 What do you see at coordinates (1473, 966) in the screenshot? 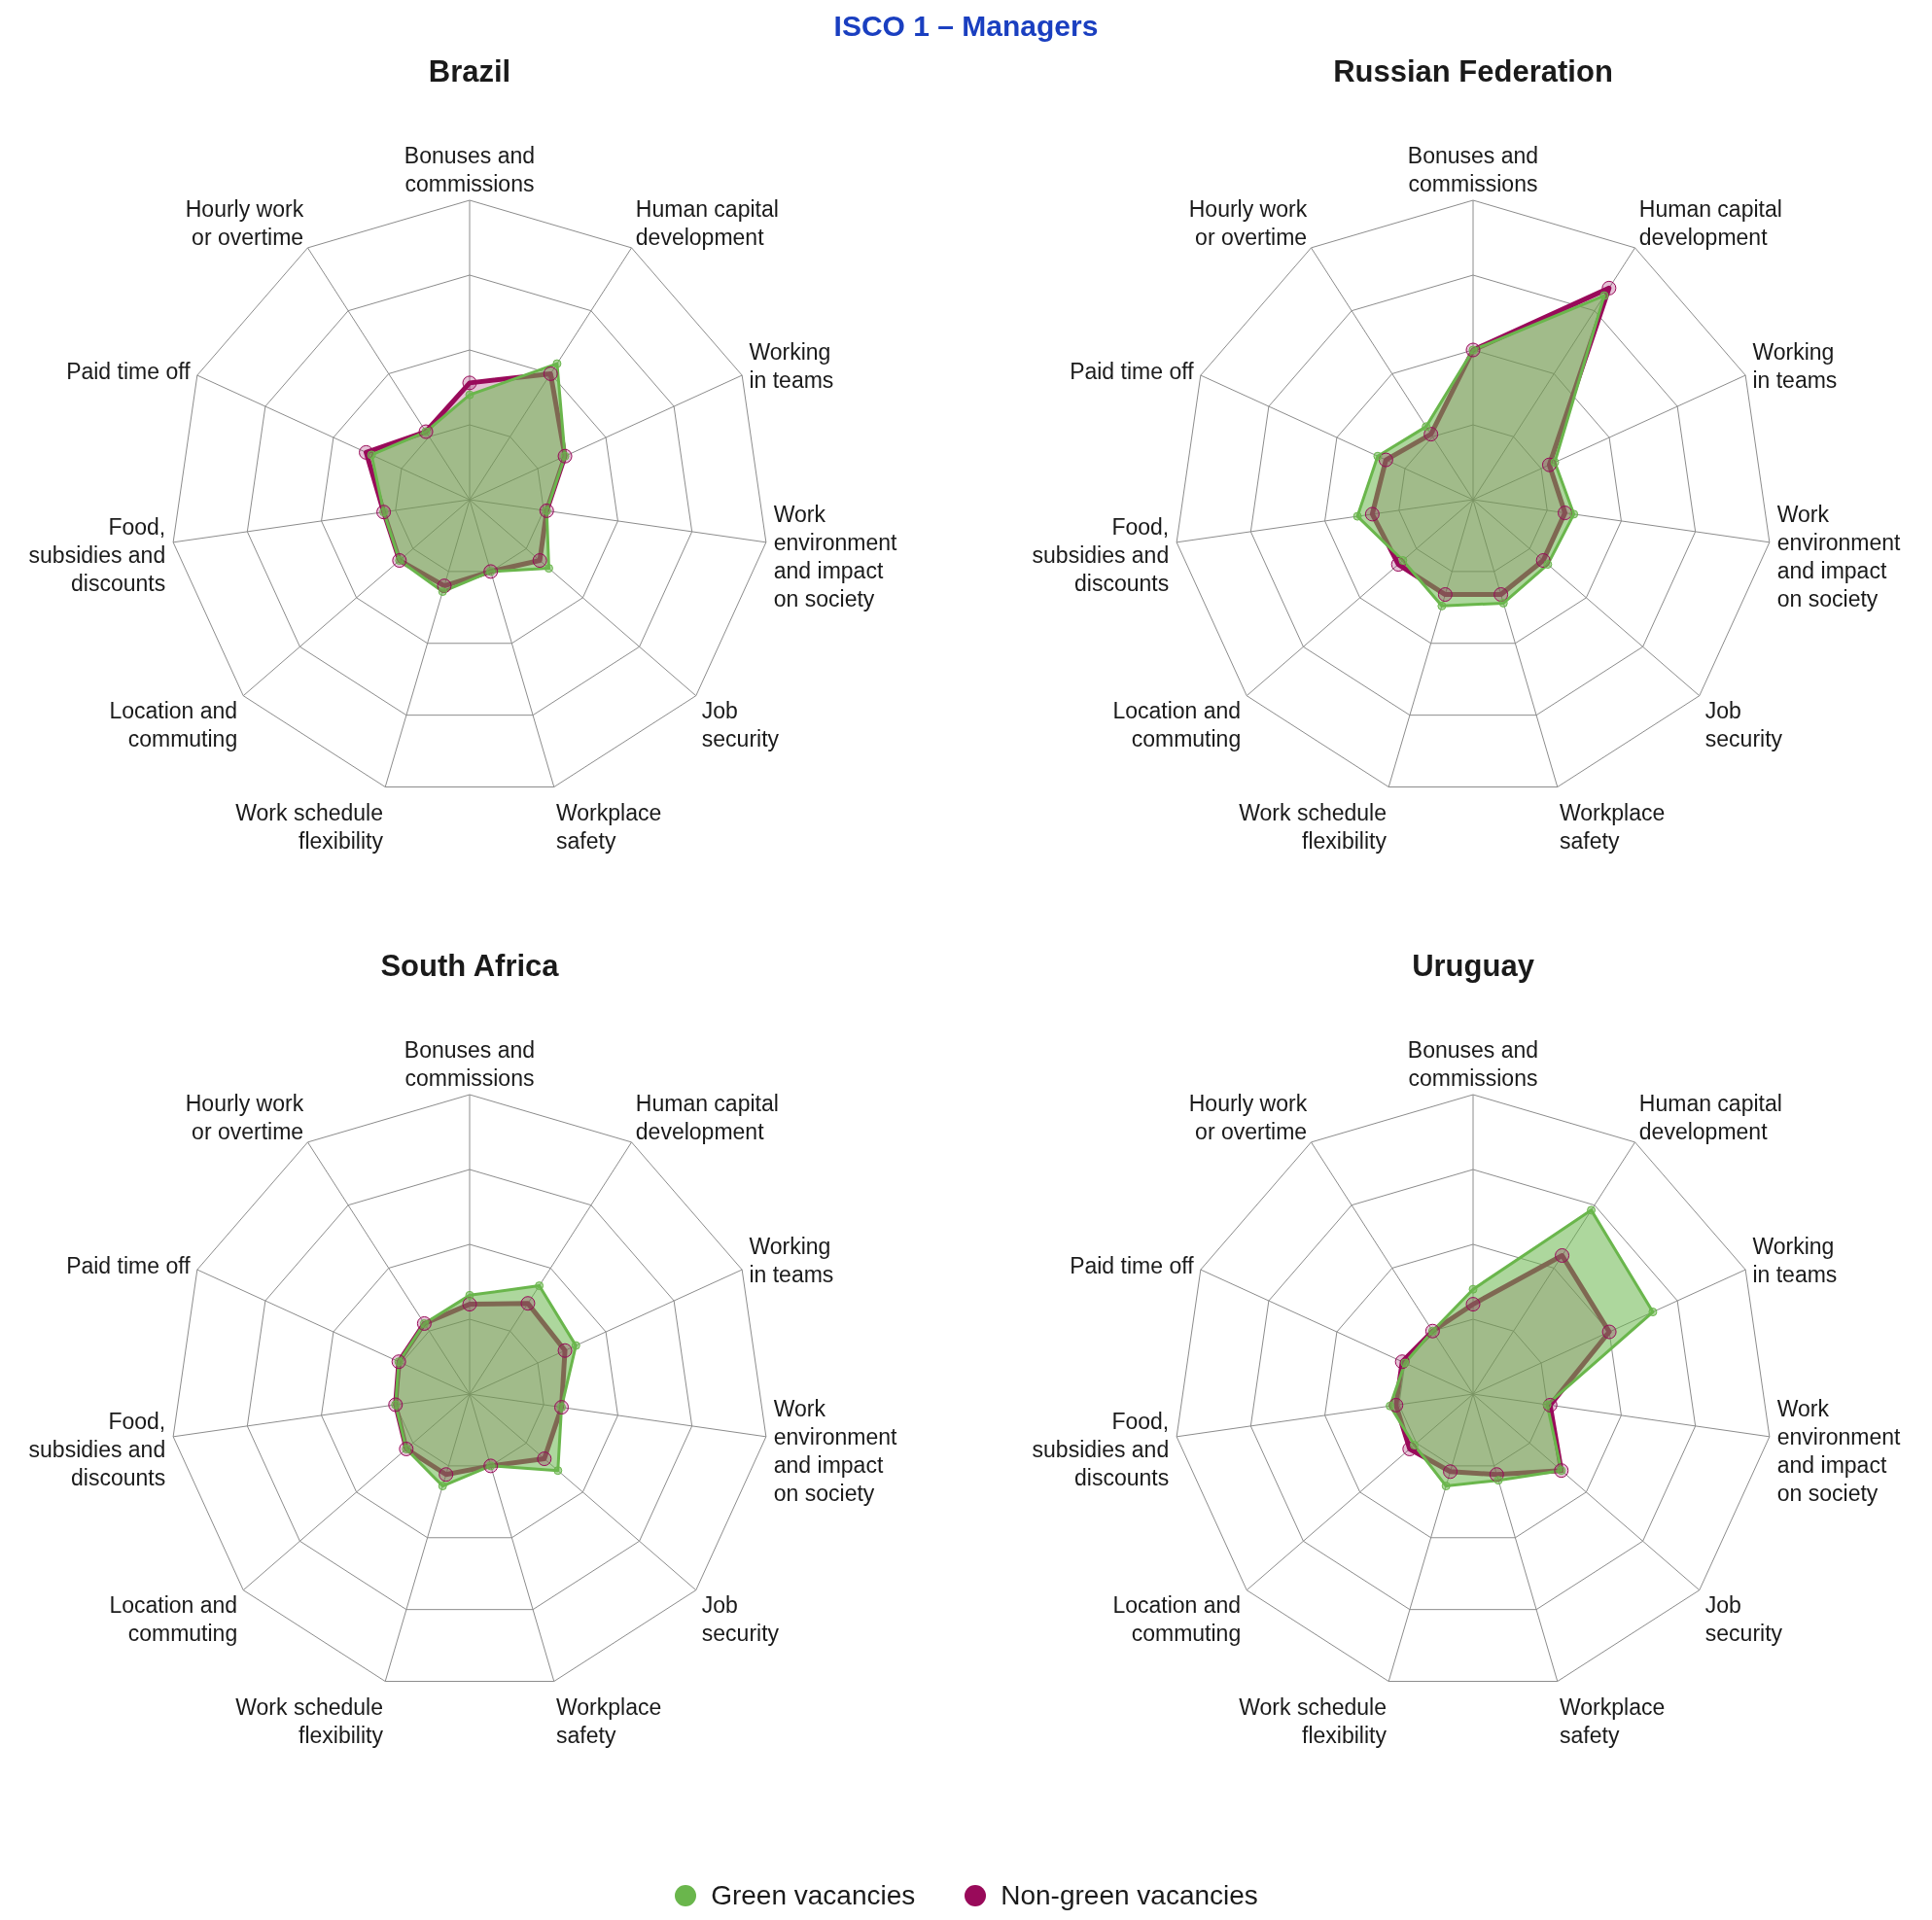
I see `chart-title: Uruguay` at bounding box center [1473, 966].